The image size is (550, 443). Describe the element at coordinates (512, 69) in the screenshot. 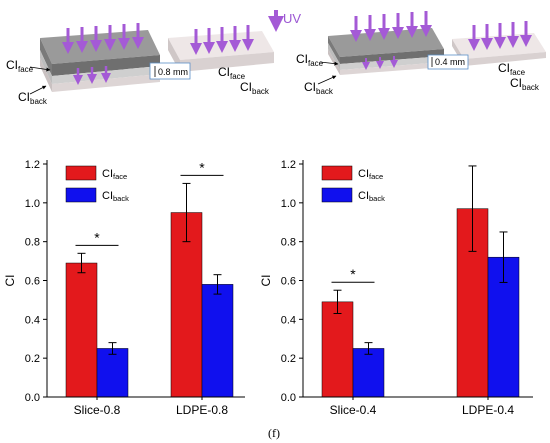

I see `ci-face-label-right-single: CIface` at that location.